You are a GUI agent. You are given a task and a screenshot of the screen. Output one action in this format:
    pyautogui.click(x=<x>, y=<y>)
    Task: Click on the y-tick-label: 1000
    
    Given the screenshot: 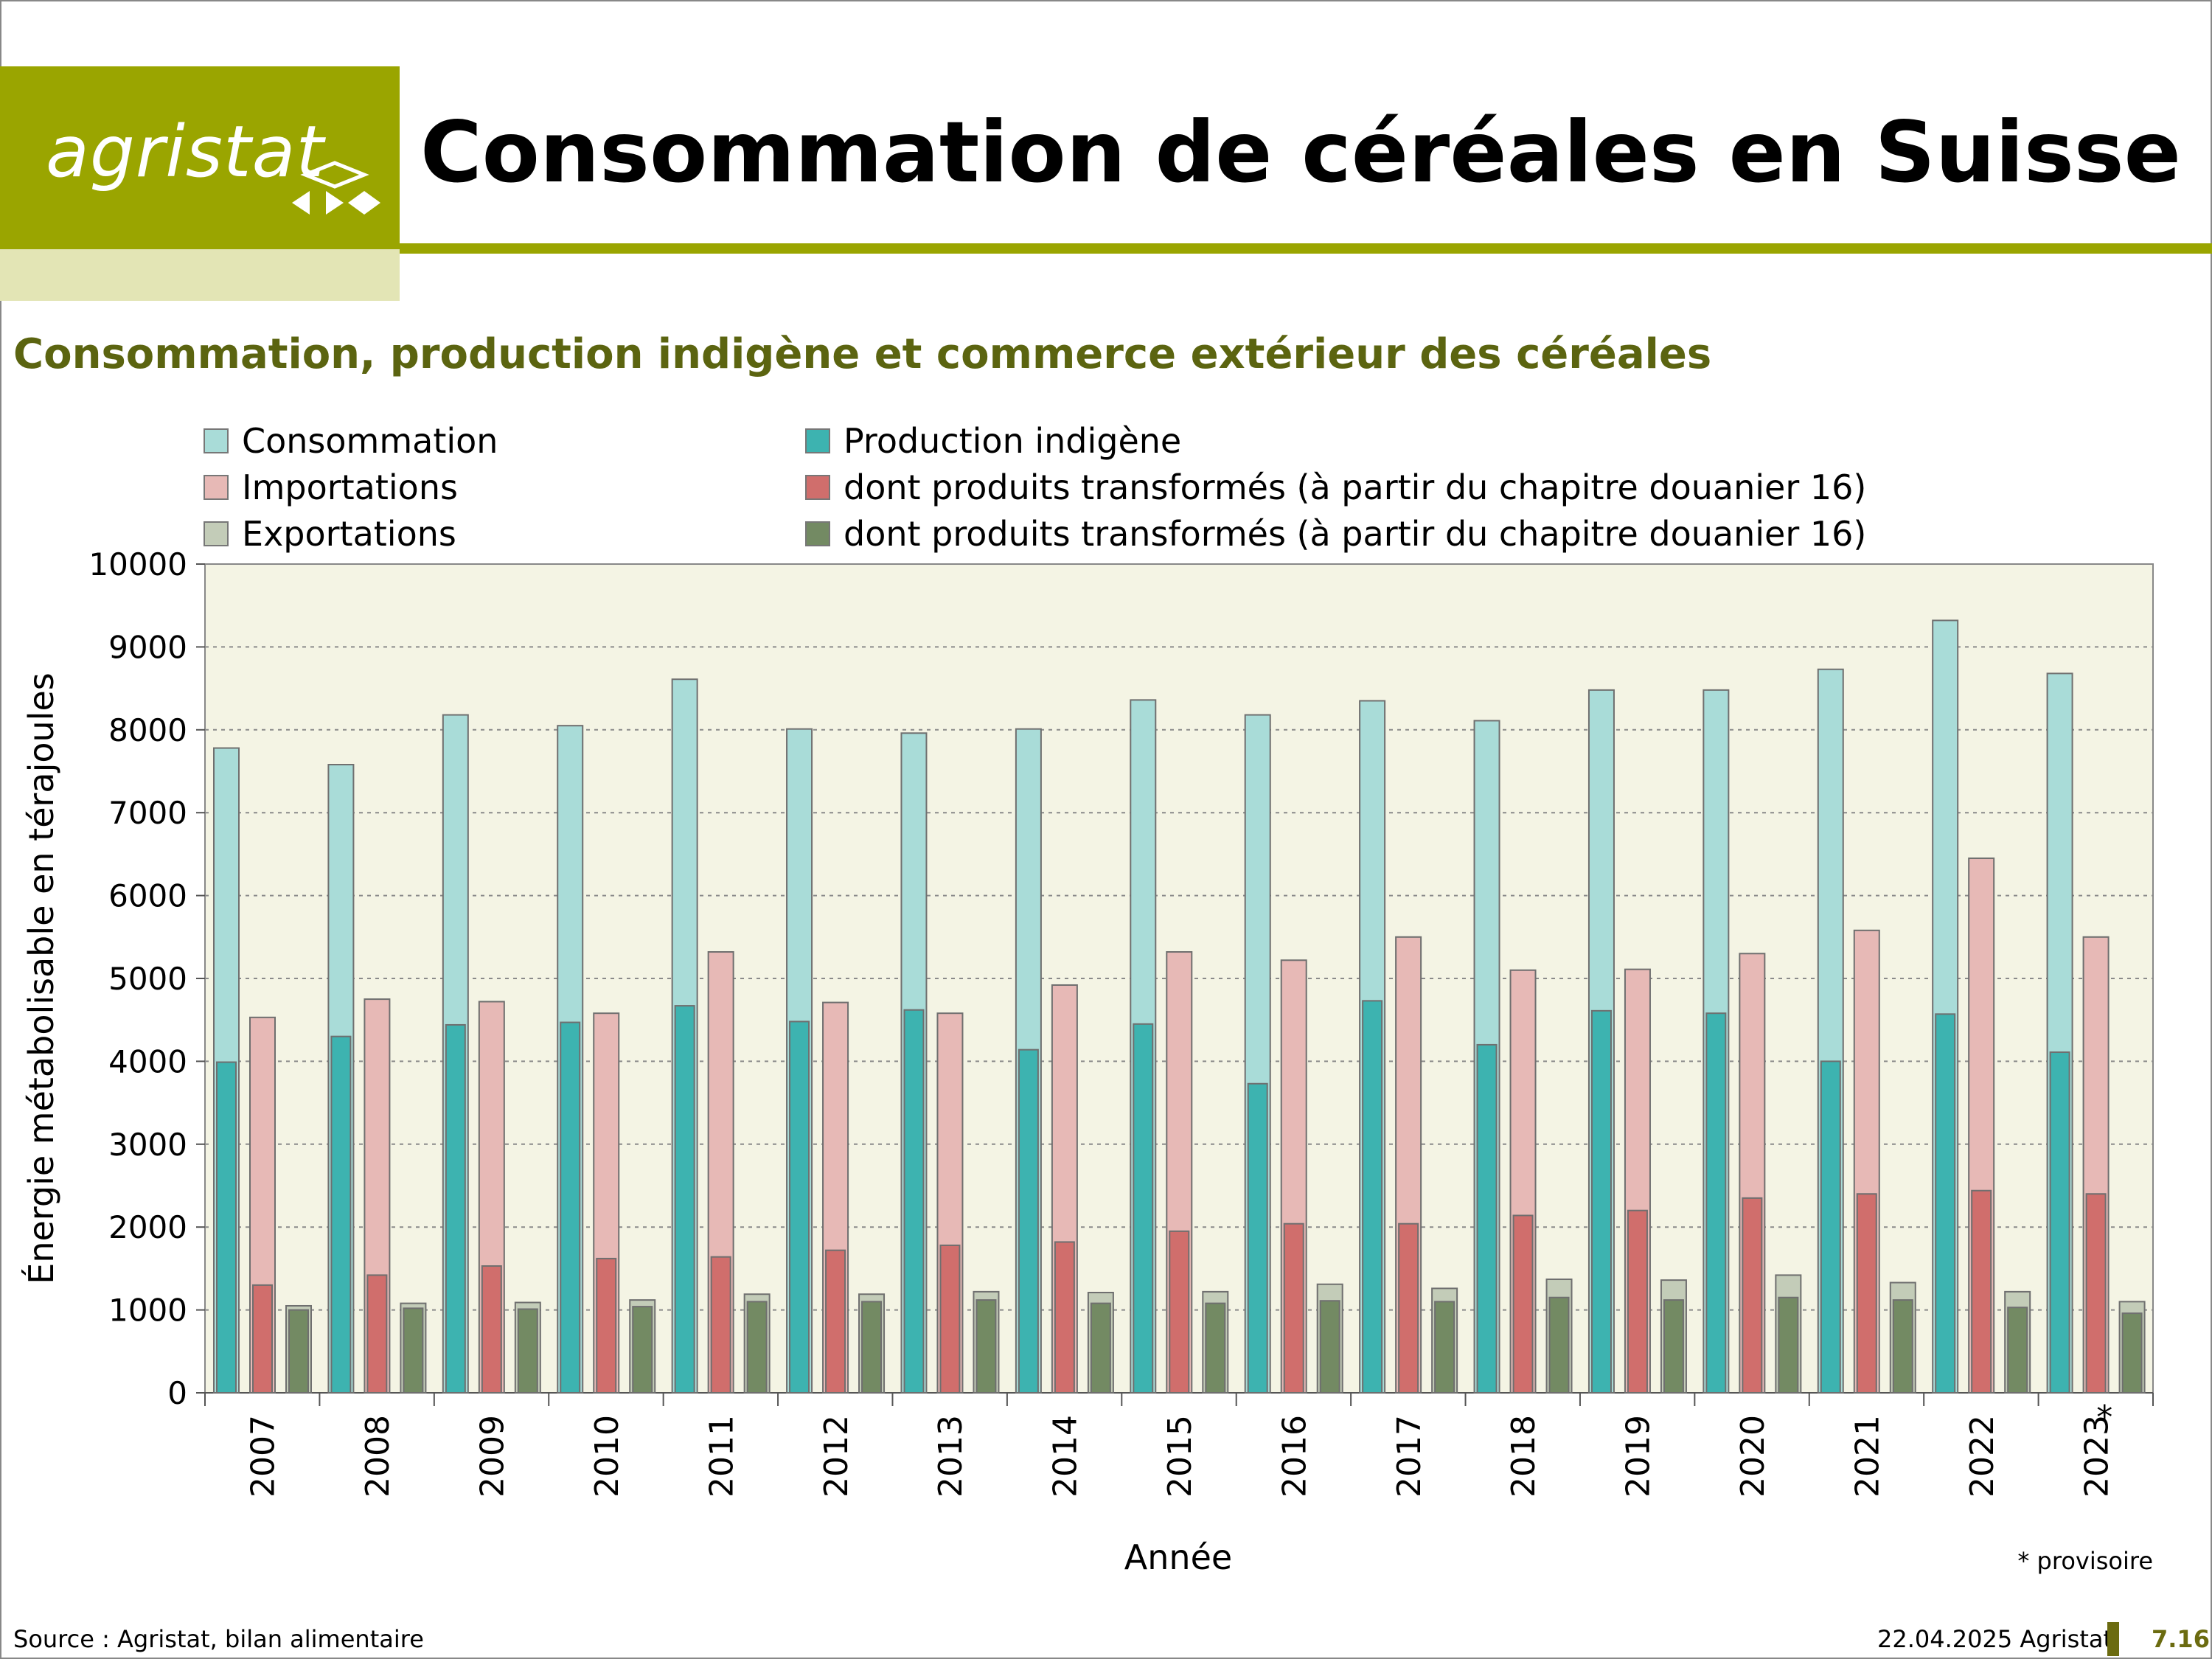 What is the action you would take?
    pyautogui.click(x=147, y=1311)
    